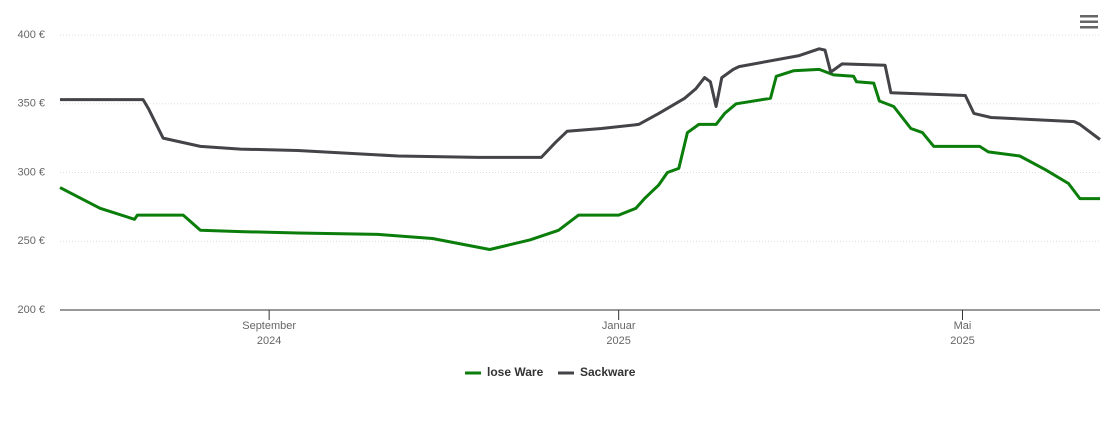  Describe the element at coordinates (31, 104) in the screenshot. I see `y-tick-label: 350 €` at that location.